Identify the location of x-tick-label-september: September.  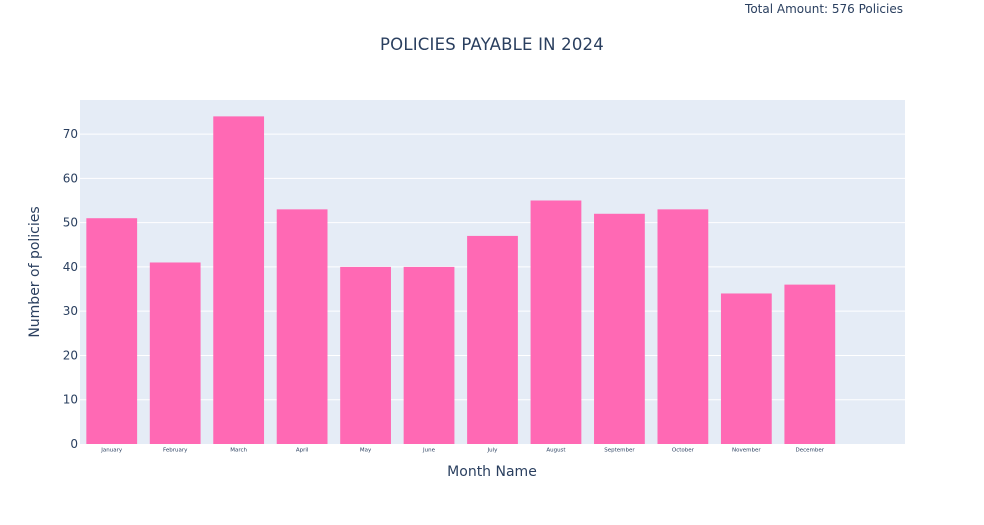
(619, 451).